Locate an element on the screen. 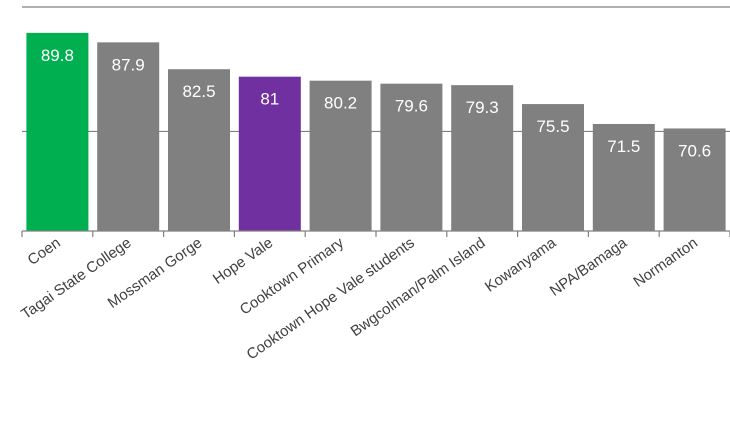  category-label-9: Normanton is located at coordinates (665, 262).